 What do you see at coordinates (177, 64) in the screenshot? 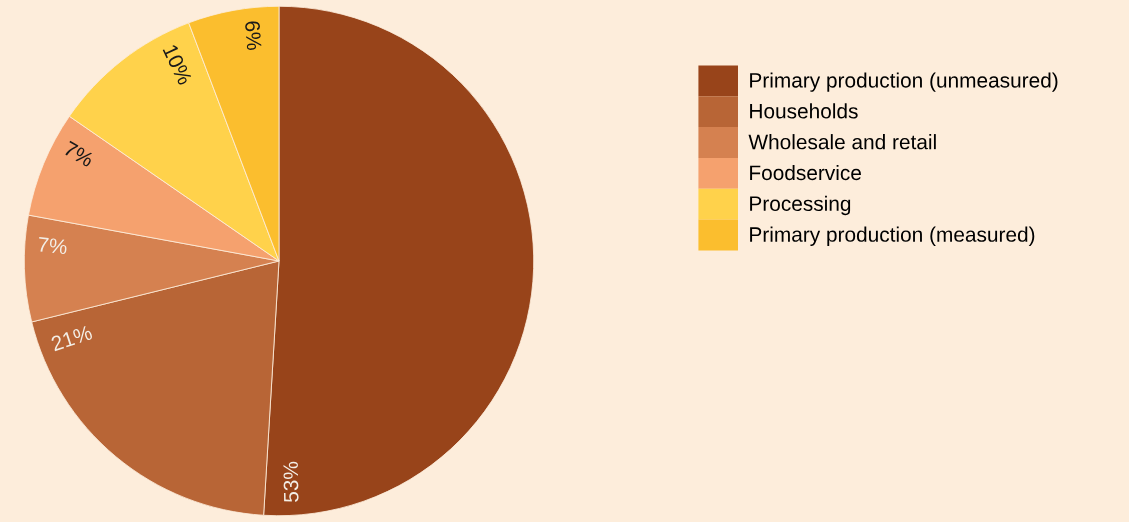
I see `data-label: 10%` at bounding box center [177, 64].